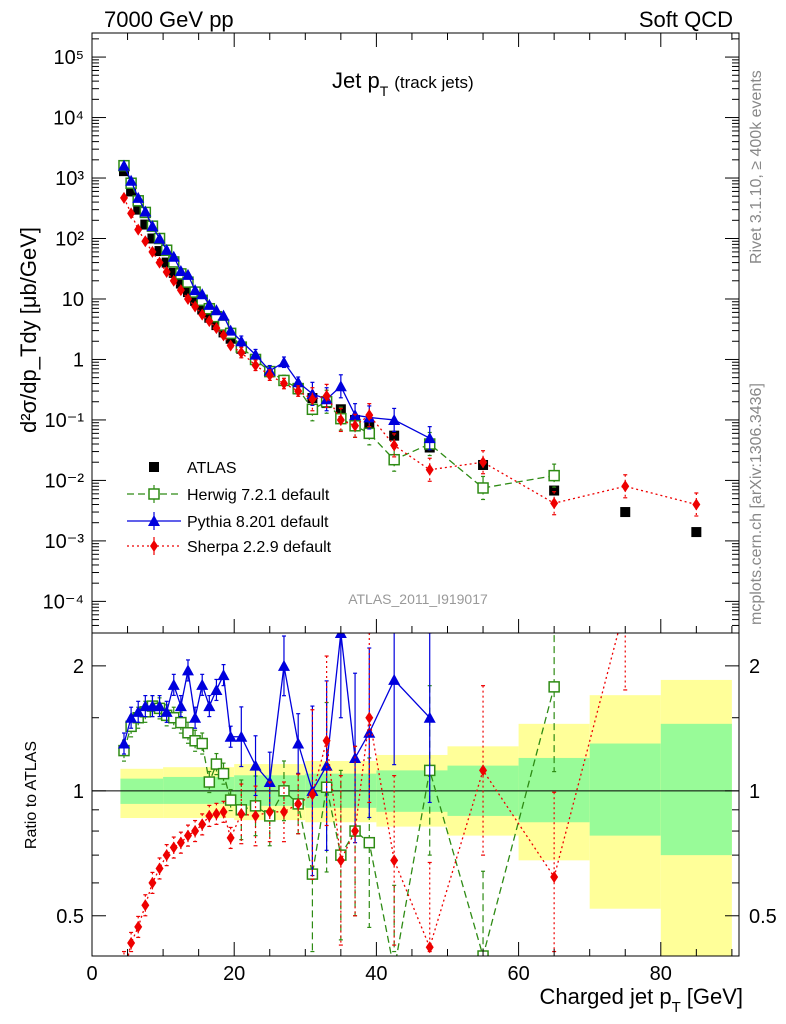 The width and height of the screenshot is (786, 1024). What do you see at coordinates (68, 119) in the screenshot?
I see `main-y-tick-label: 10⁴` at bounding box center [68, 119].